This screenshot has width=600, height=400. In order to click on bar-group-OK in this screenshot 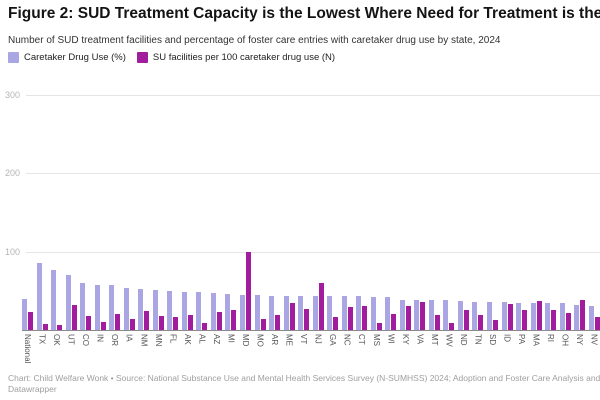, I will do `click(57, 299)`.